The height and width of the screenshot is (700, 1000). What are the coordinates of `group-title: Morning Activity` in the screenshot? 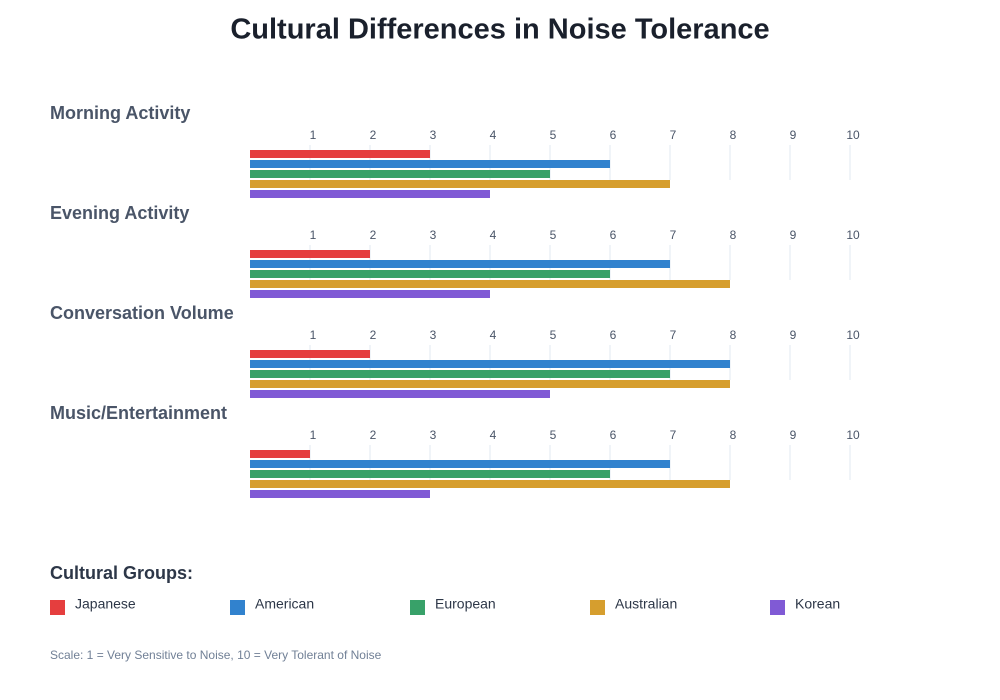 It's located at (120, 113).